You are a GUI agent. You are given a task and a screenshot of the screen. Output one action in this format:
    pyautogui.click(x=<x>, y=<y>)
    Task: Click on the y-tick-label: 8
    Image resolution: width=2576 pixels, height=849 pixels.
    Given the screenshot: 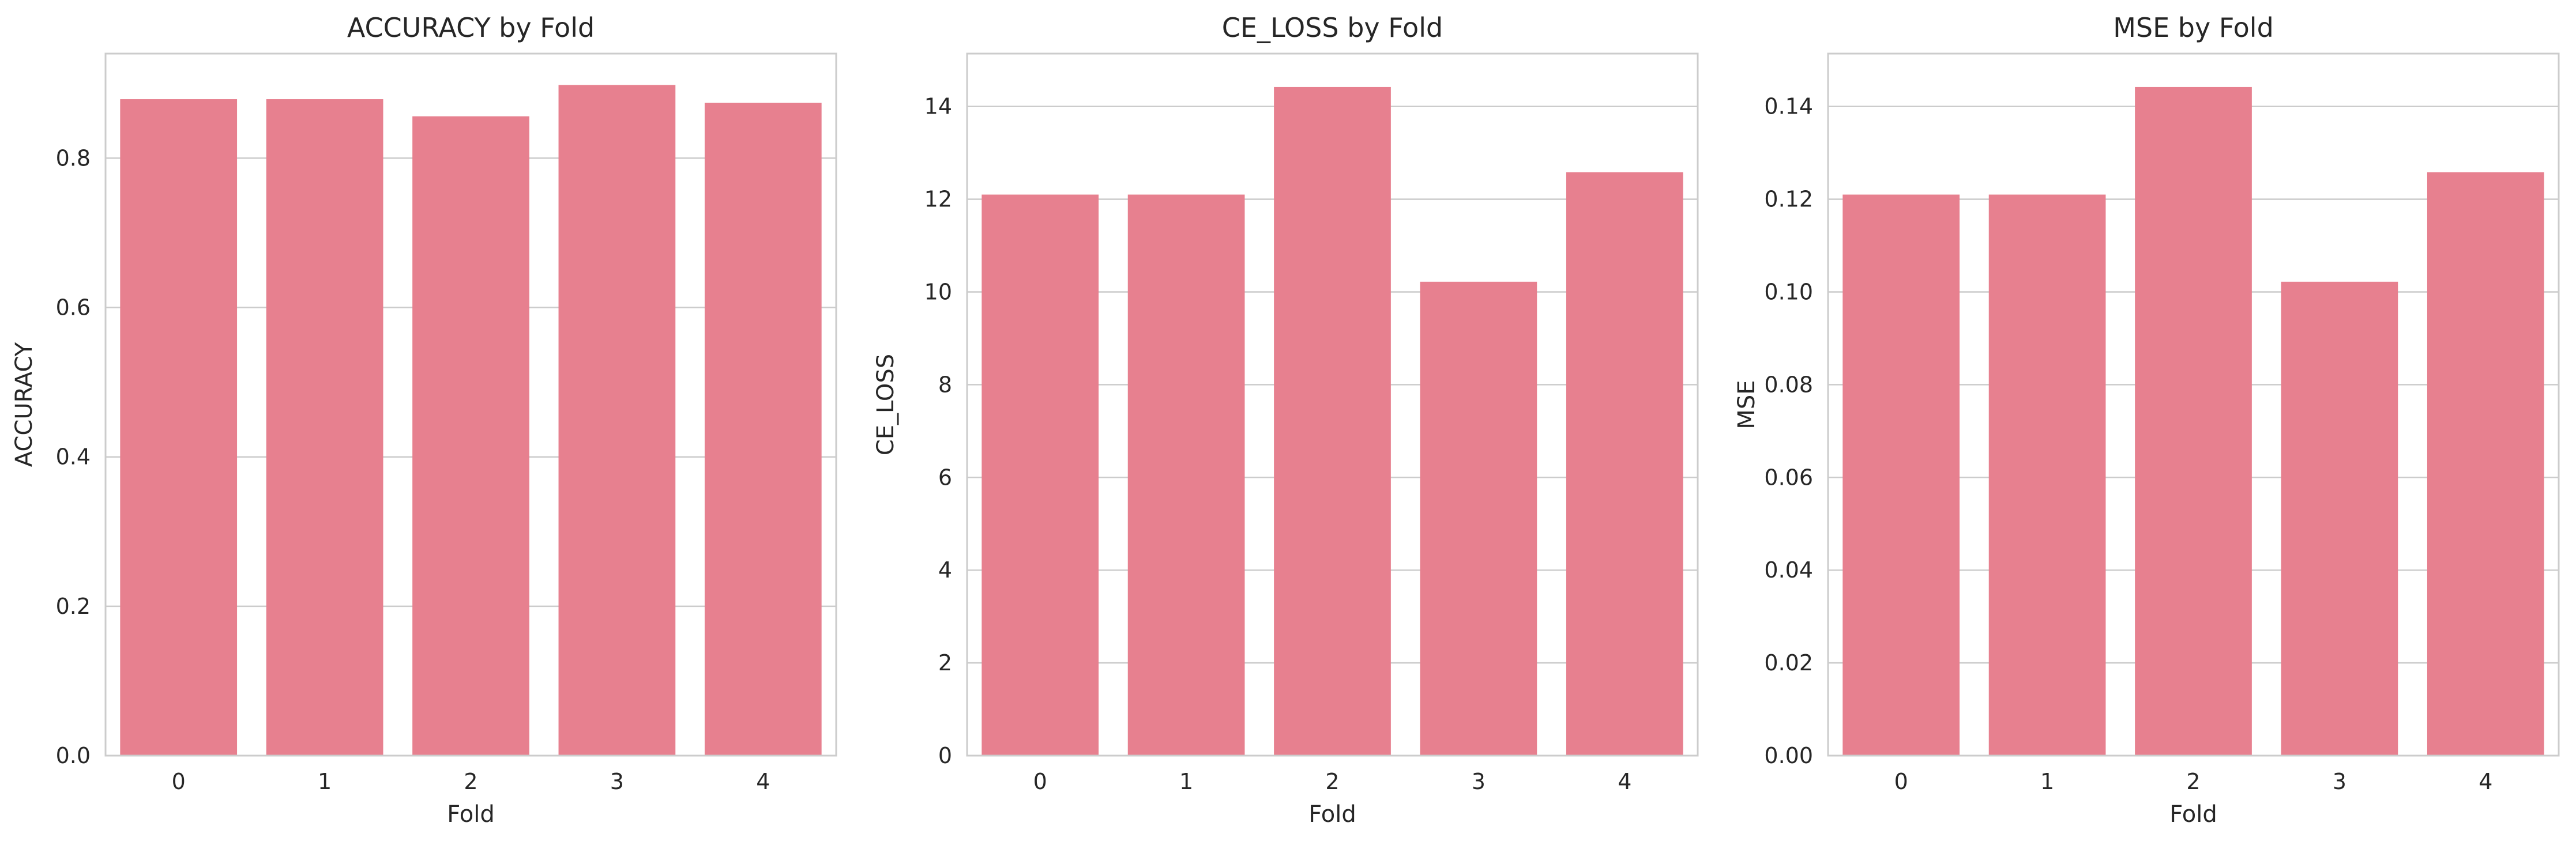 What is the action you would take?
    pyautogui.click(x=945, y=384)
    